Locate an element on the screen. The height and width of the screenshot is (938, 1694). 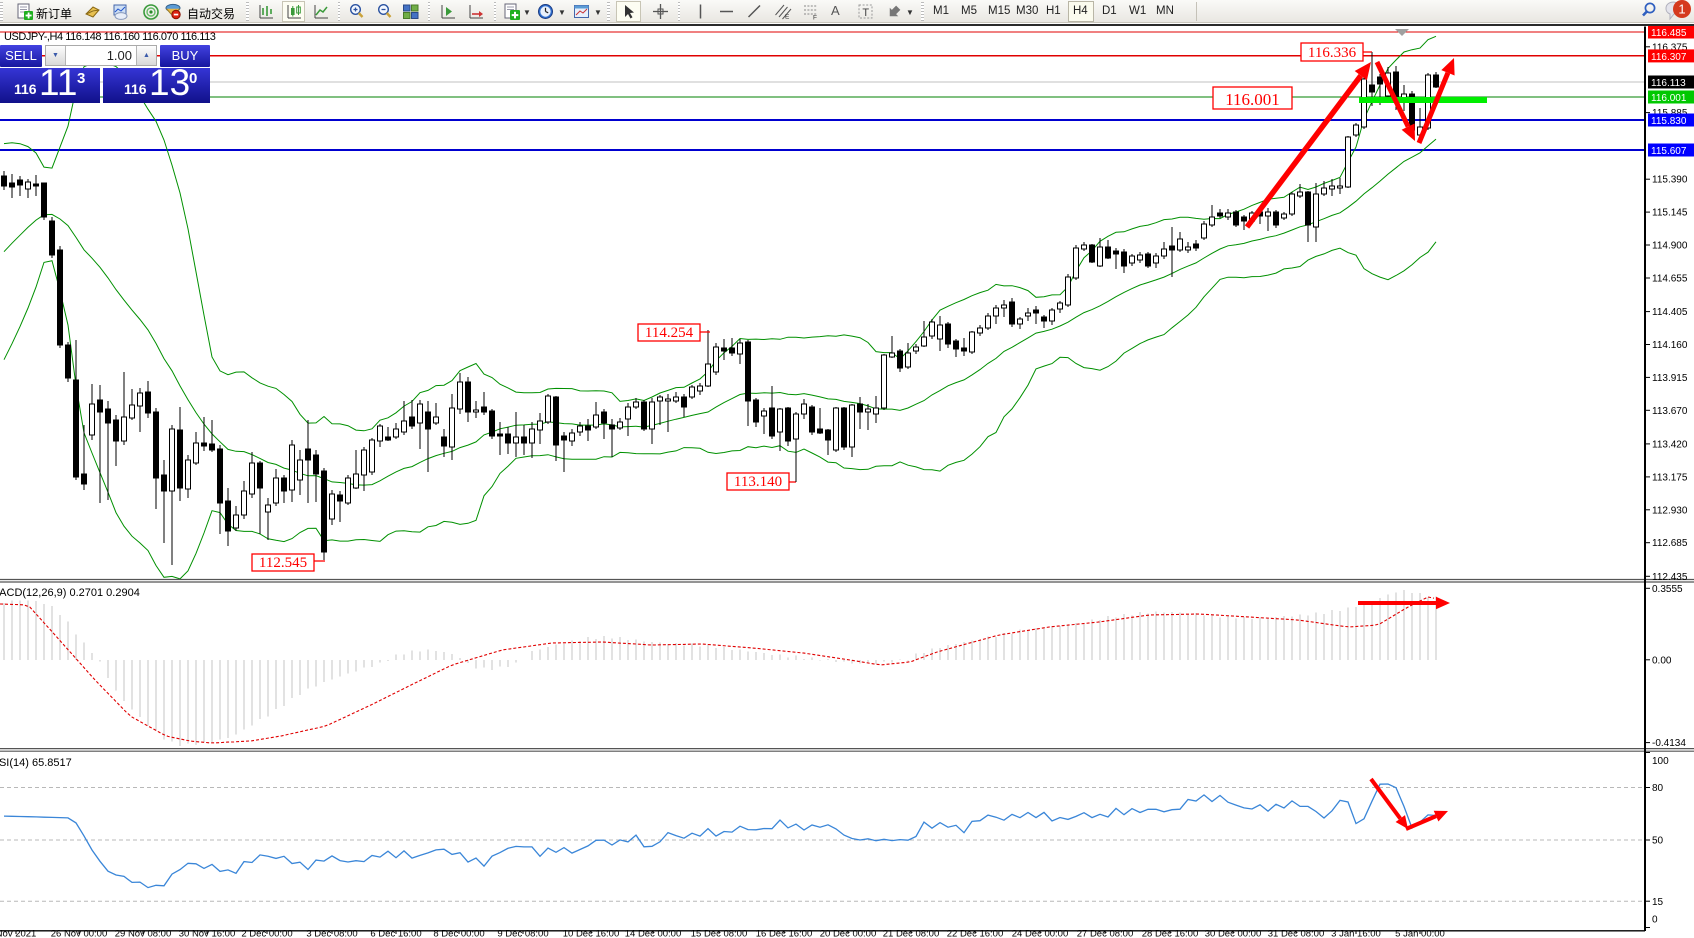
svg-text: 113.175 is located at coordinates (1670, 477).